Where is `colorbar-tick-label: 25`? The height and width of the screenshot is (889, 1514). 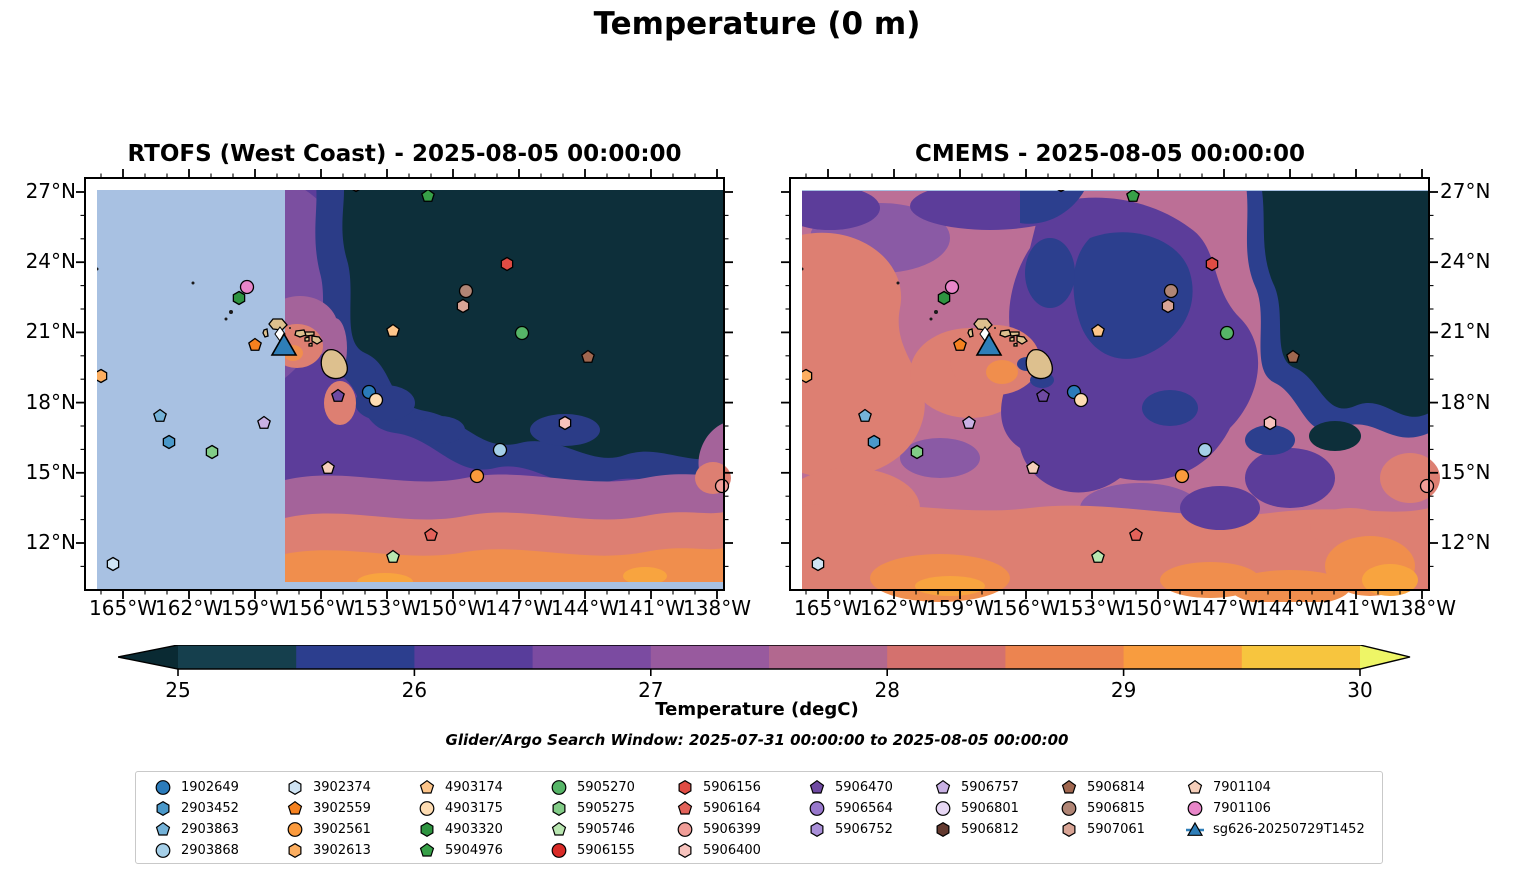
colorbar-tick-label: 25 is located at coordinates (177, 690).